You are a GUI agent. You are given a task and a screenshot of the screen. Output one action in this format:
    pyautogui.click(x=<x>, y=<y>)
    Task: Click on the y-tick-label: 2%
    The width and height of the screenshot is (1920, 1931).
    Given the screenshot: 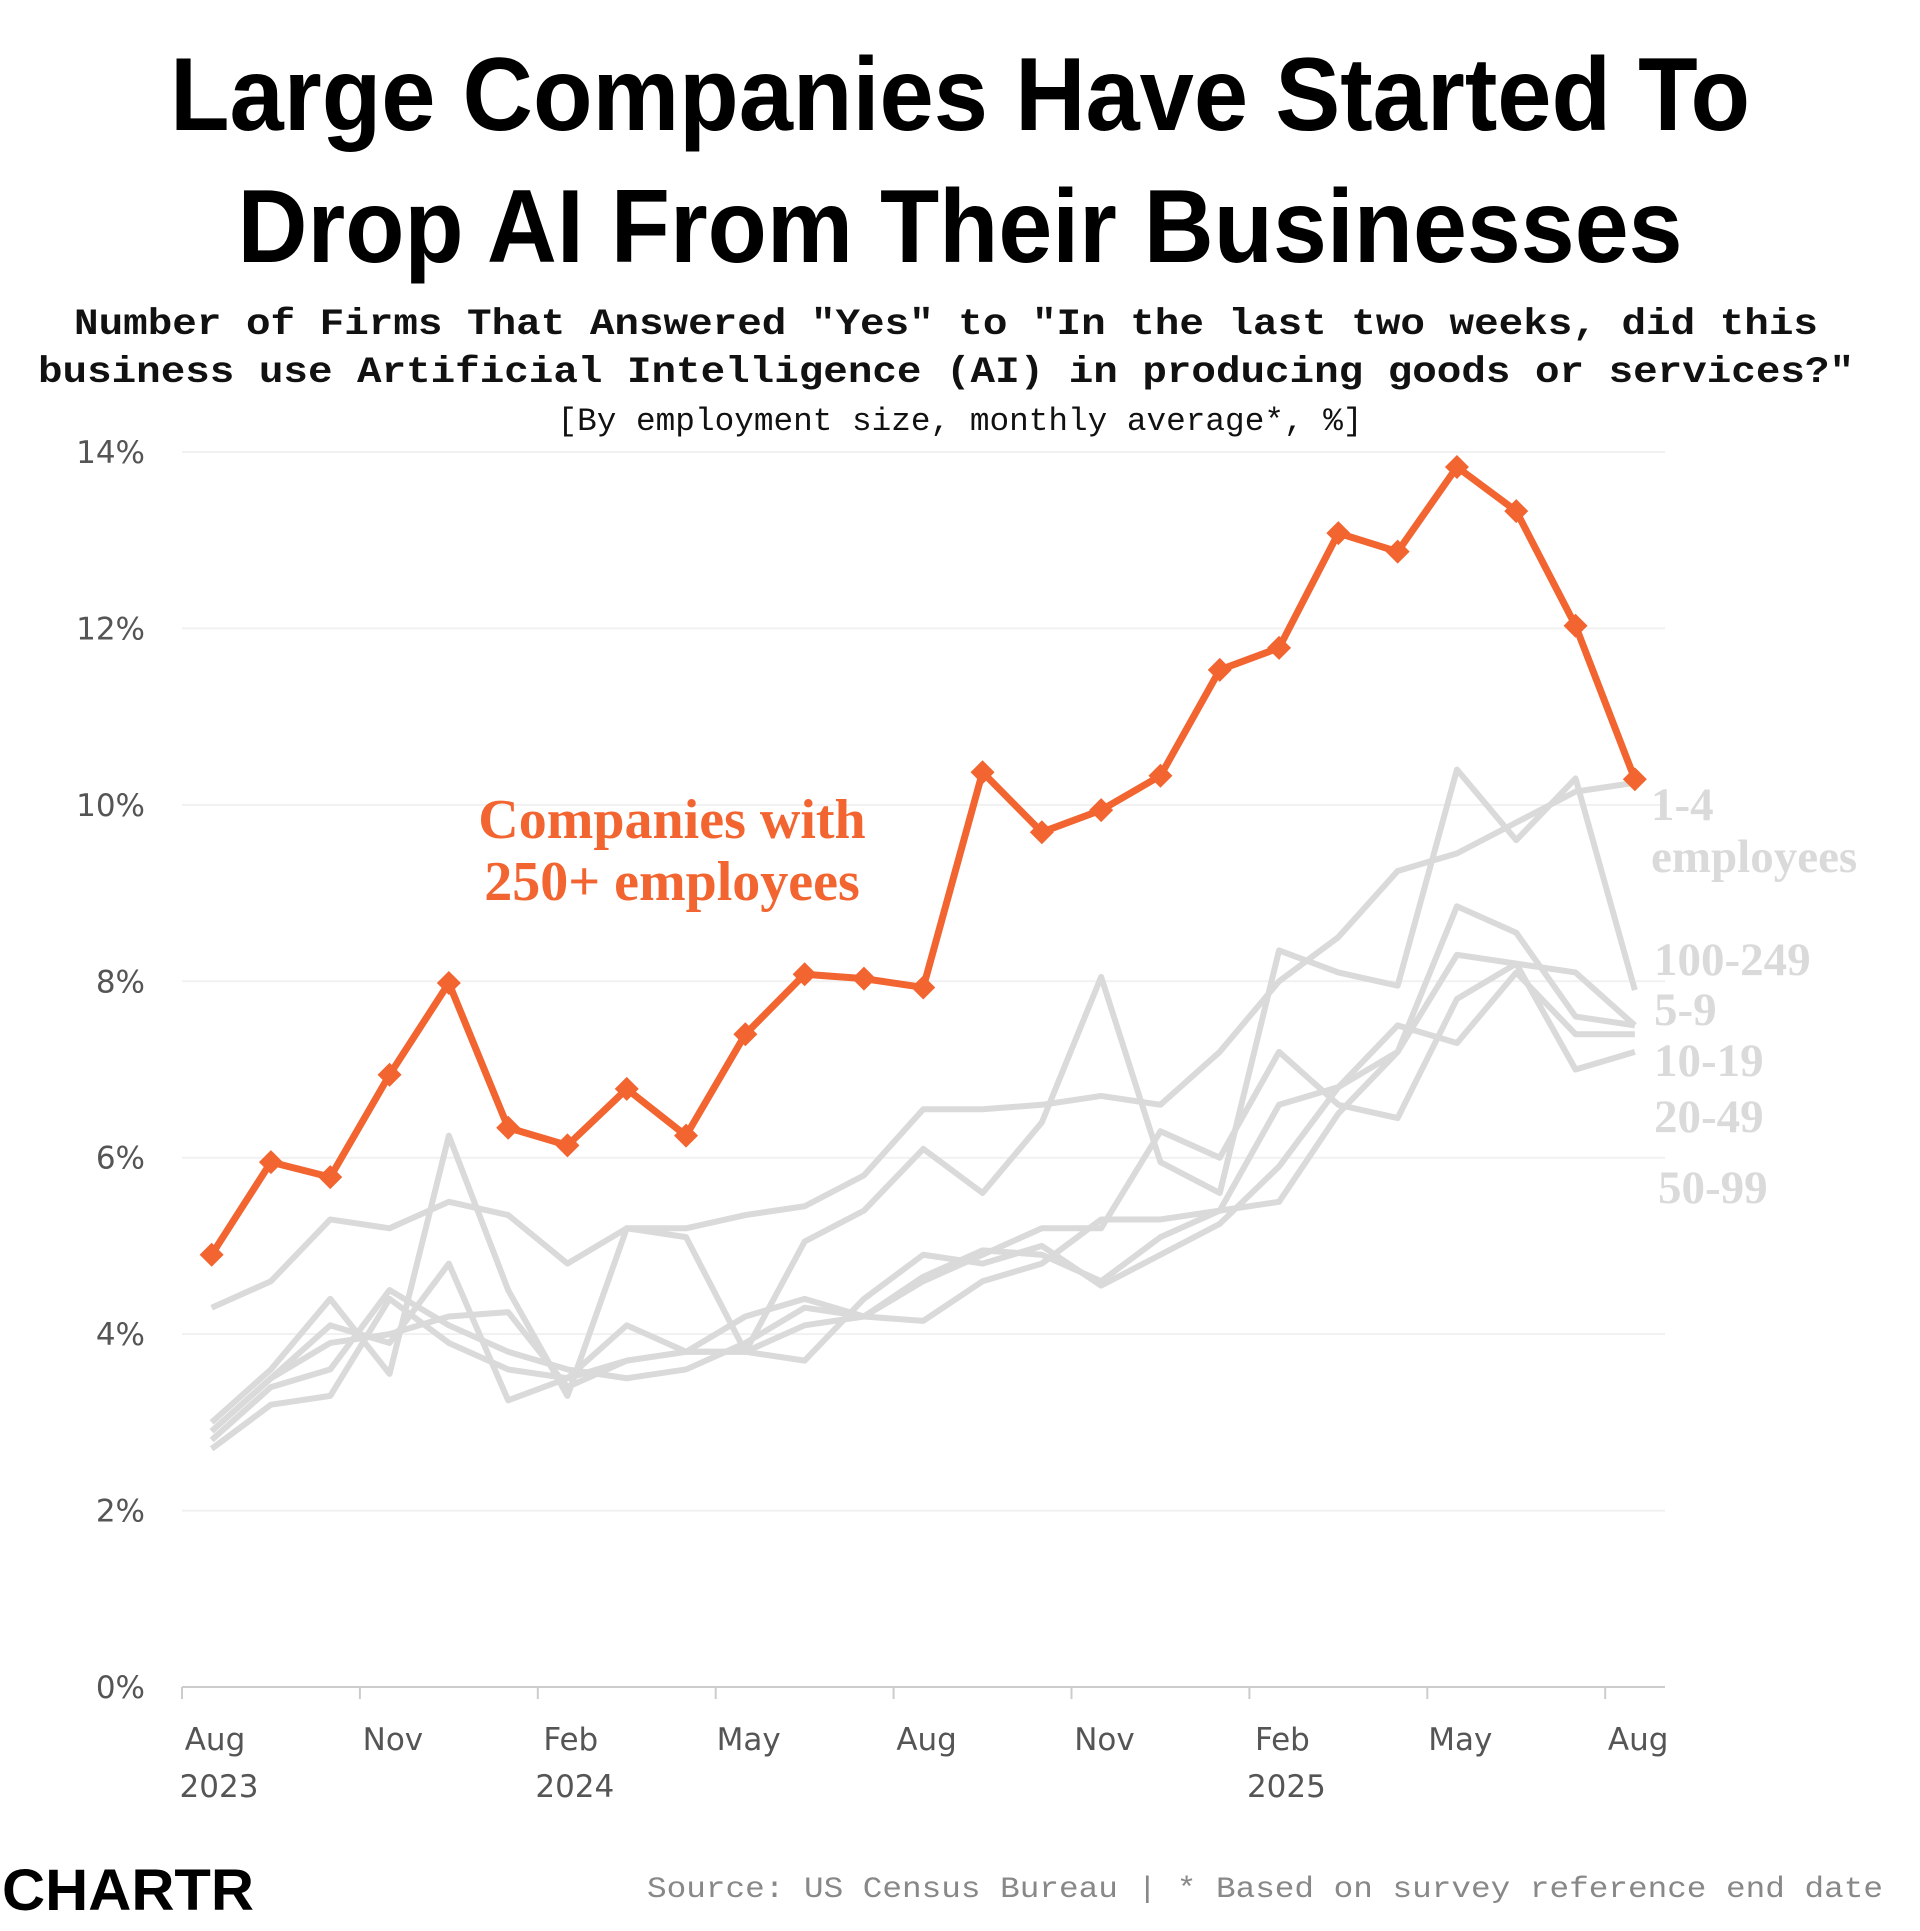 What is the action you would take?
    pyautogui.click(x=120, y=1512)
    